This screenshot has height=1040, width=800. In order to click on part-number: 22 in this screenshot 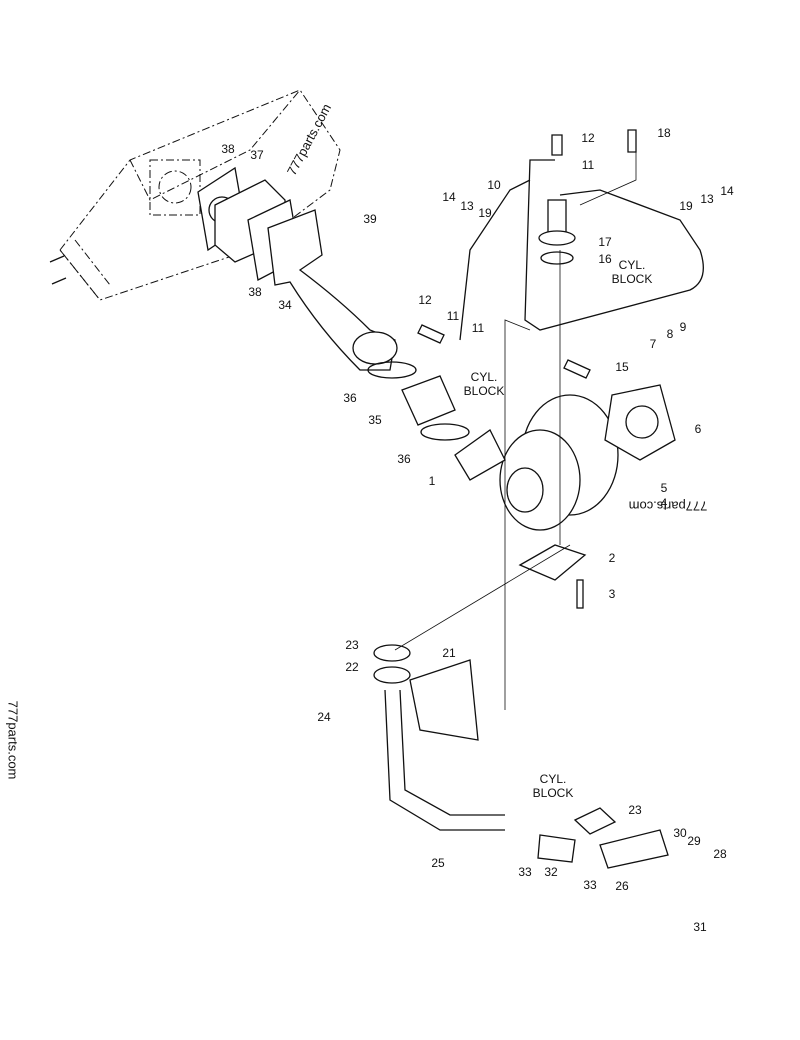, I will do `click(352, 667)`.